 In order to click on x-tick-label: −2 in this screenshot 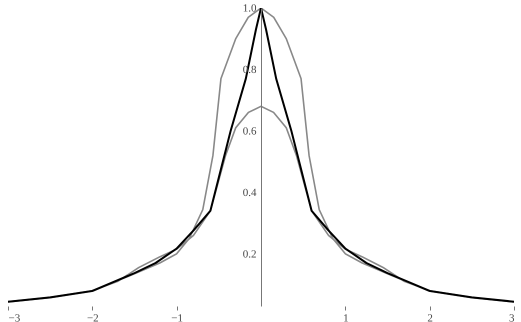, I will do `click(92, 317)`.